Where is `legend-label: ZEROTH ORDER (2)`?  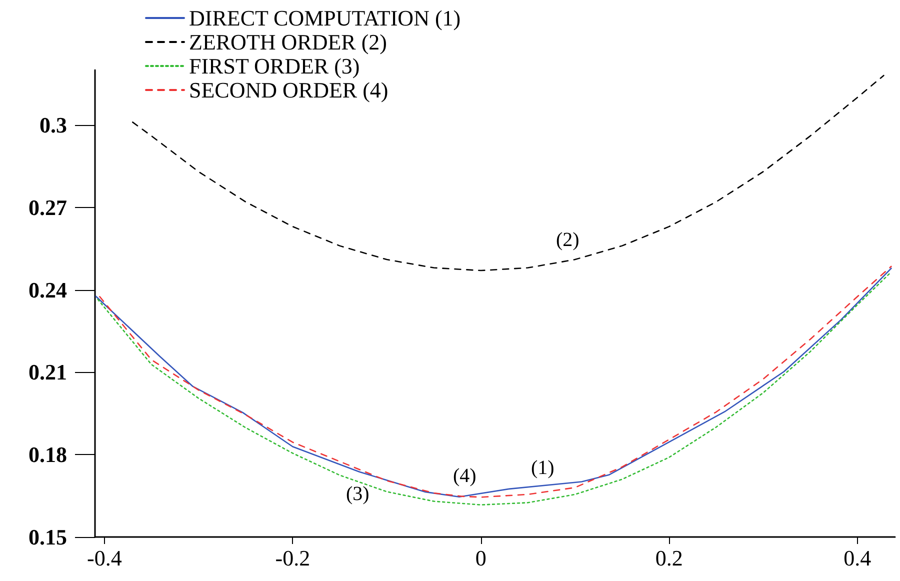
legend-label: ZEROTH ORDER (2) is located at coordinates (288, 42).